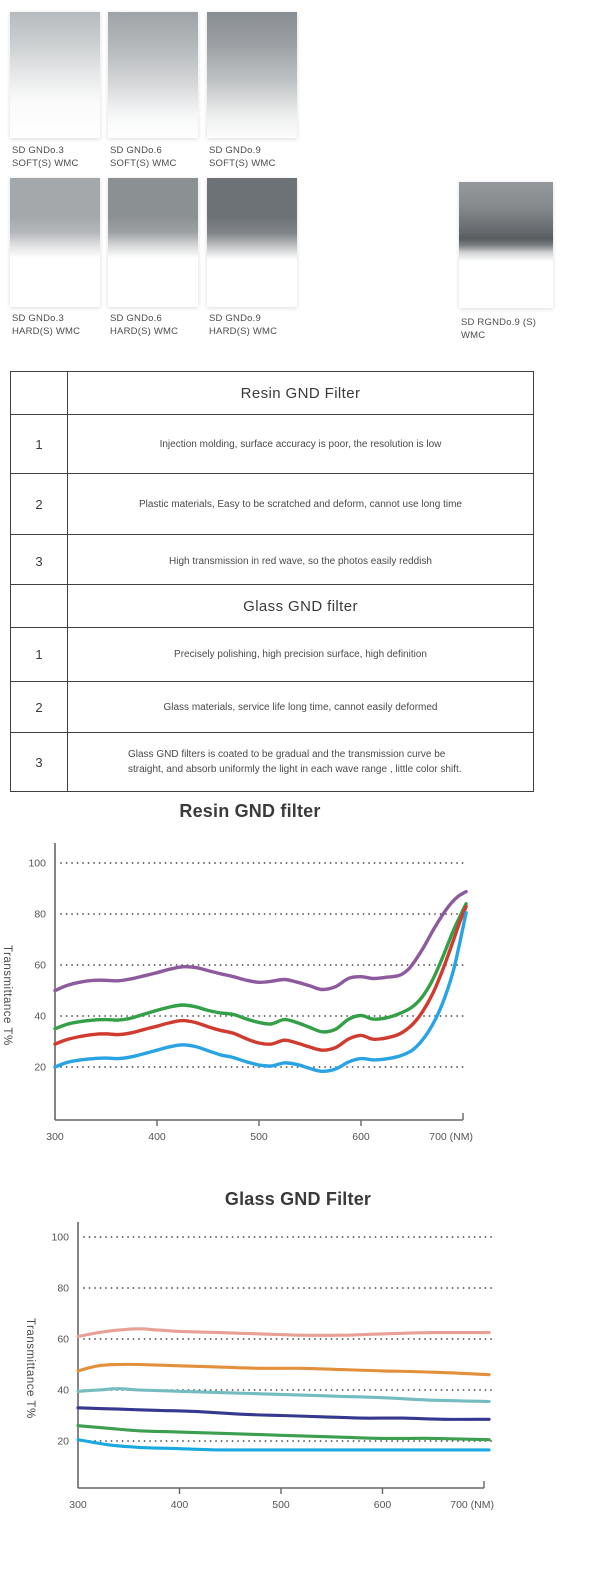 The width and height of the screenshot is (600, 1573). I want to click on gnd06-soft-label: SD GNDo.6 SOFT(S) WMC, so click(157, 157).